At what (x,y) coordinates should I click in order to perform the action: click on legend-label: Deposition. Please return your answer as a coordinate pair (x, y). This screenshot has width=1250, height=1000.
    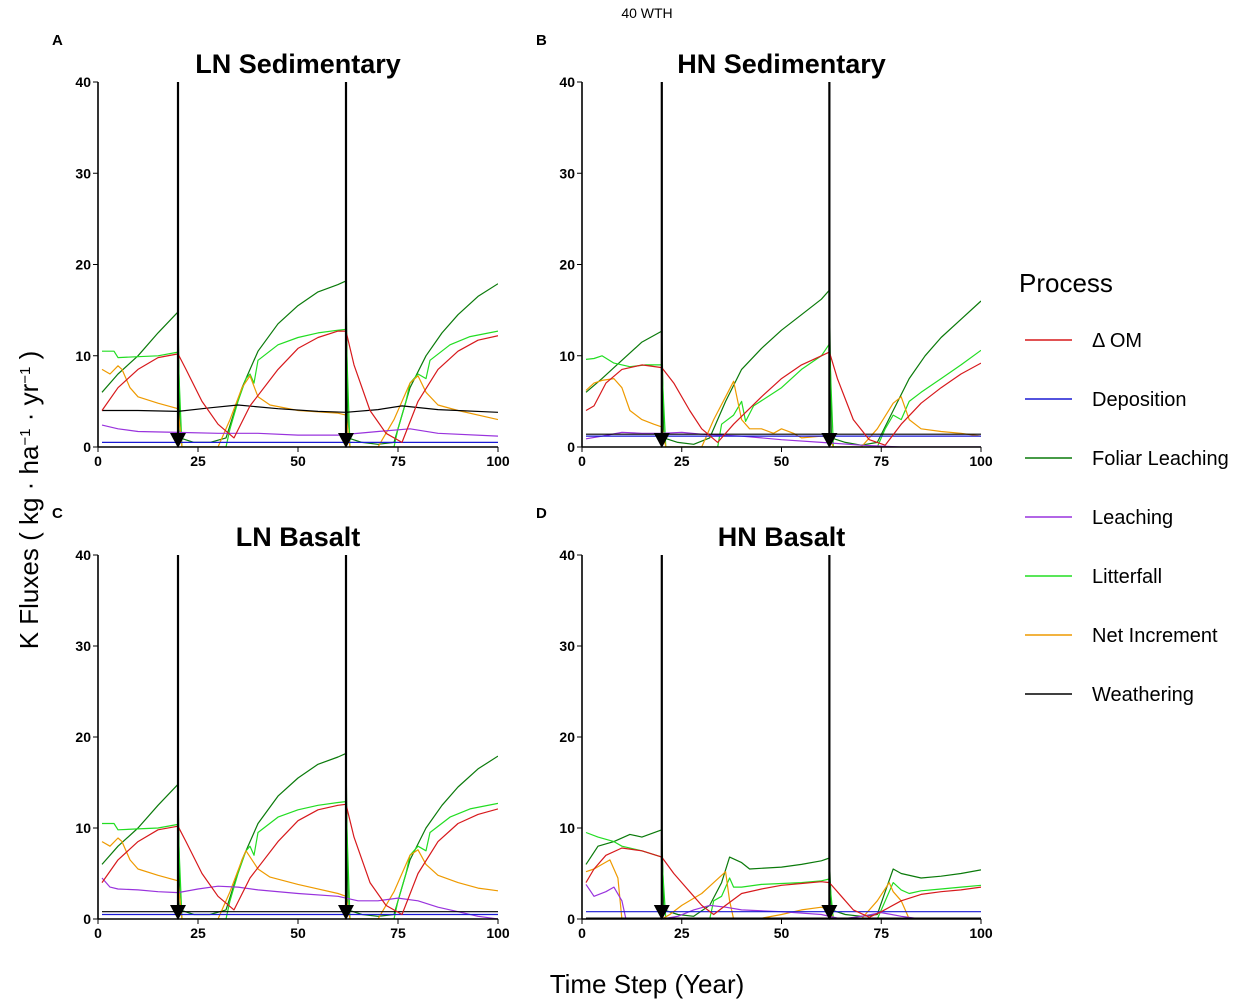
    Looking at the image, I should click on (1139, 400).